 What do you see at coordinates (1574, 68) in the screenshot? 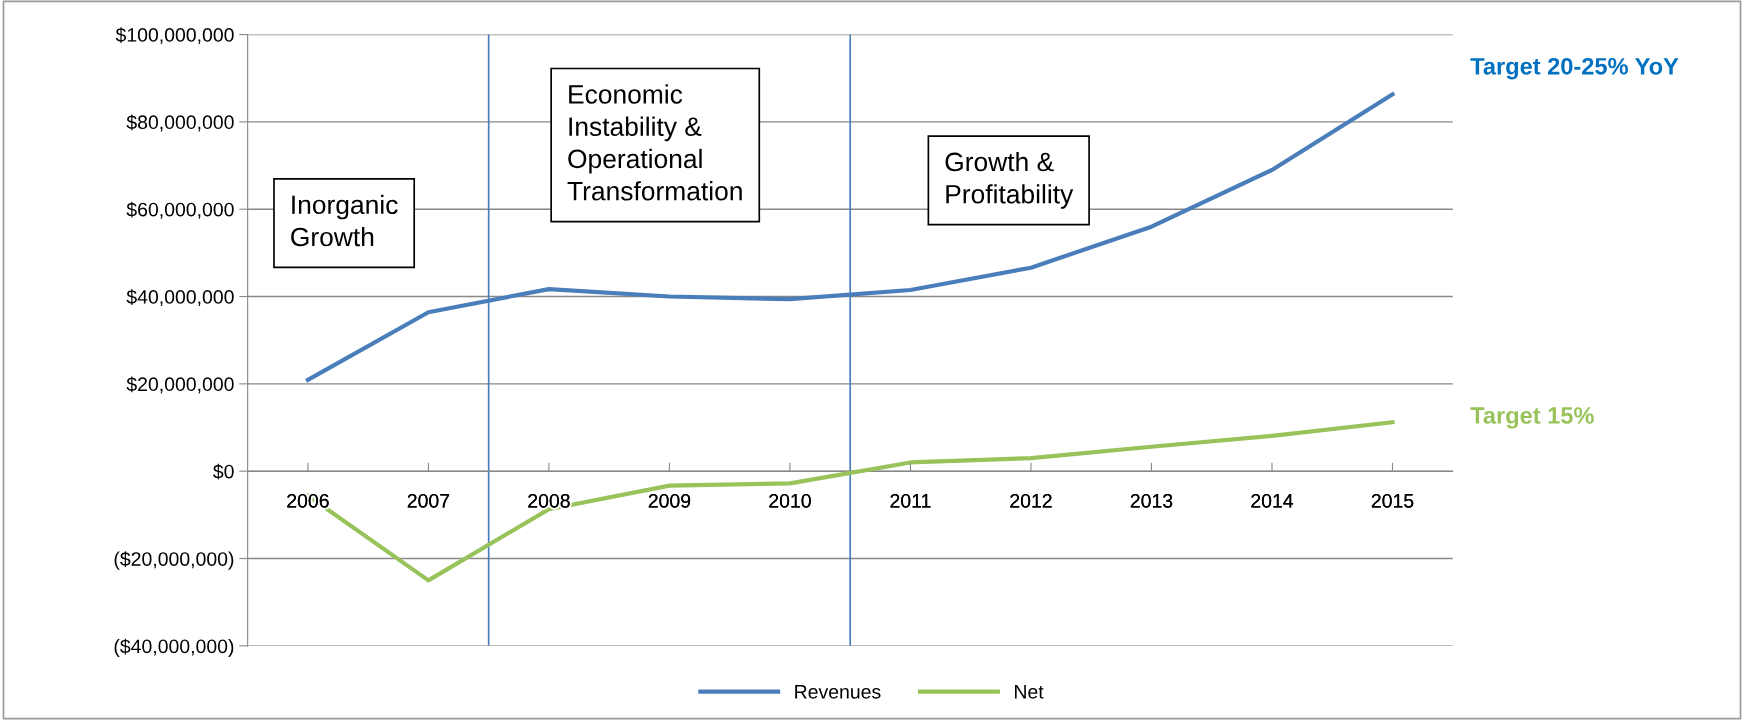
I see `text: Target 20-25% YoY` at bounding box center [1574, 68].